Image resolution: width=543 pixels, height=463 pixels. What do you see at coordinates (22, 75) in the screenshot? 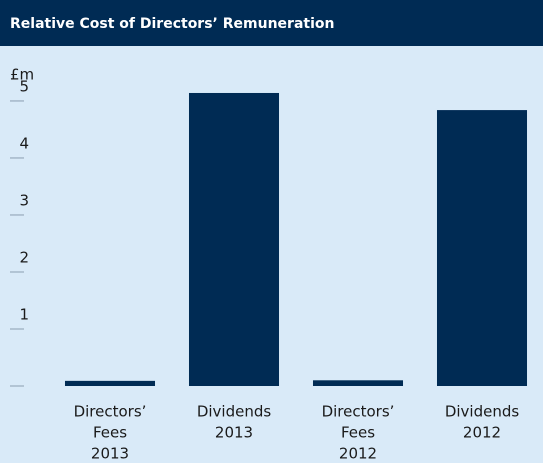
I see `y-axis-label: £m` at bounding box center [22, 75].